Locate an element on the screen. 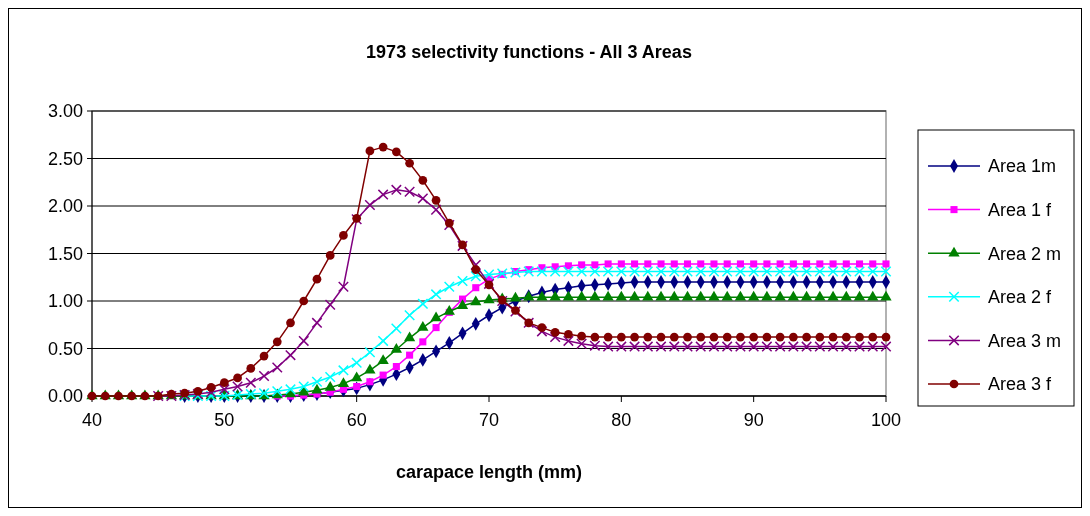 The height and width of the screenshot is (516, 1090). legend-label: Area 3 f is located at coordinates (1020, 384).